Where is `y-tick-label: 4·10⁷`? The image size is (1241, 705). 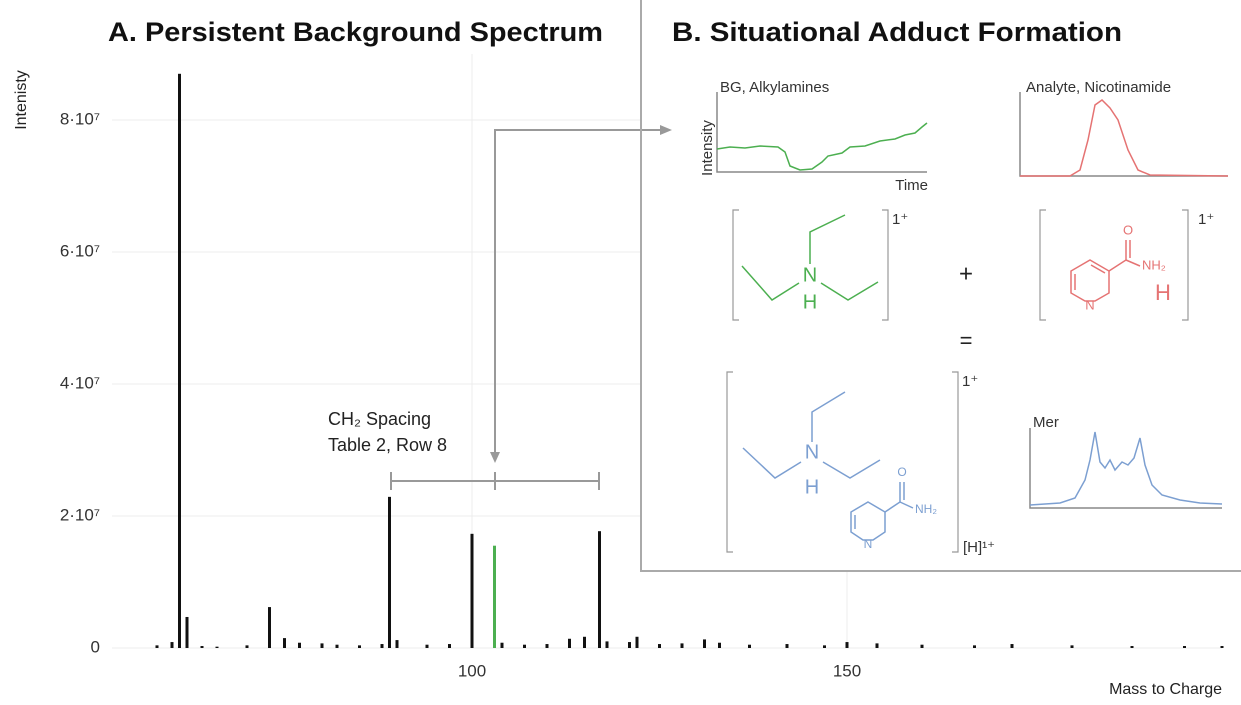
y-tick-label: 4·10⁷ is located at coordinates (80, 382).